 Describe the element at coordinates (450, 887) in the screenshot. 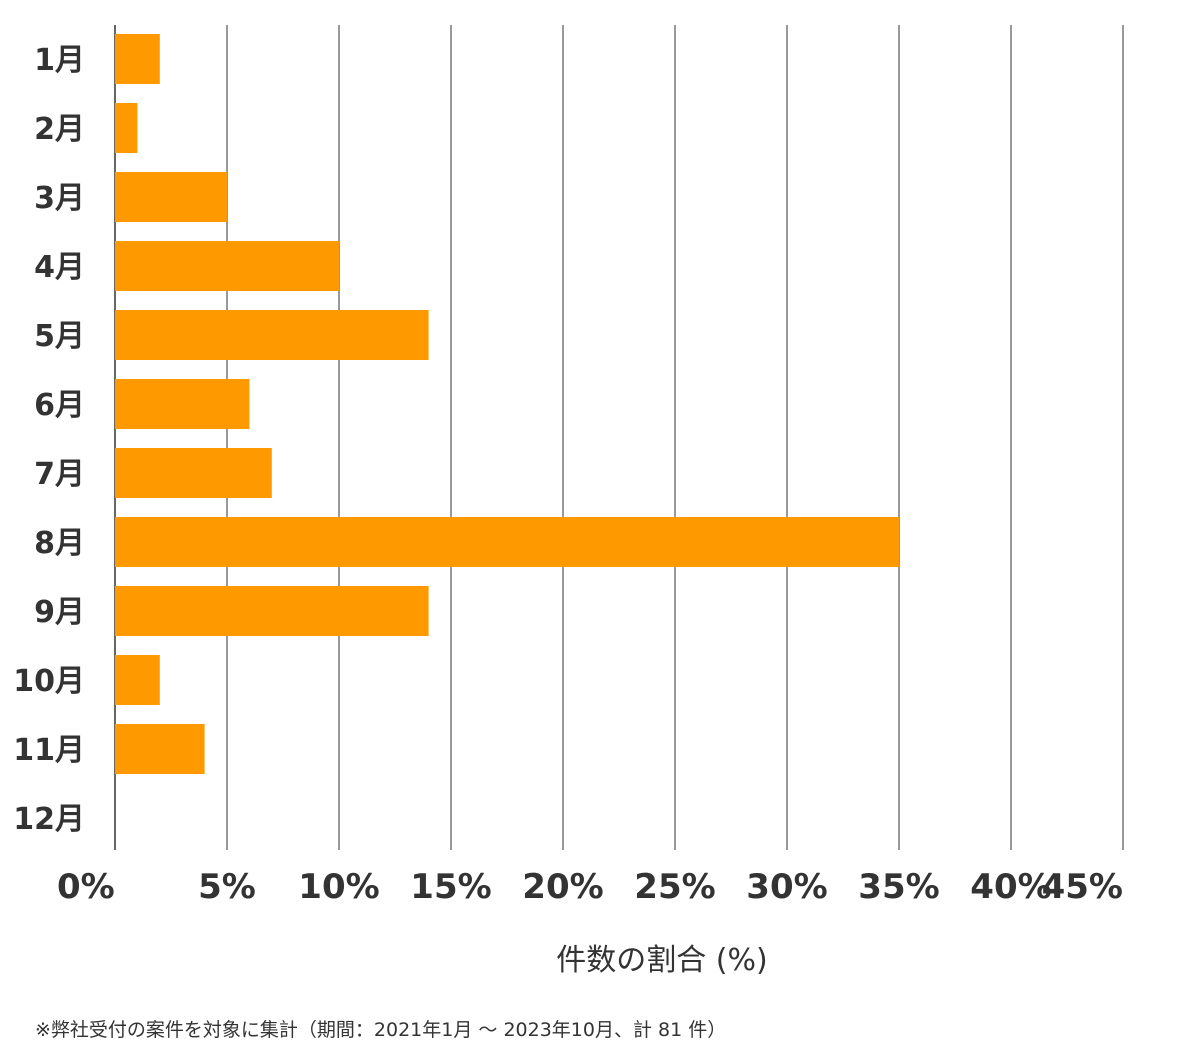

I see `x-tick-label: 15%` at that location.